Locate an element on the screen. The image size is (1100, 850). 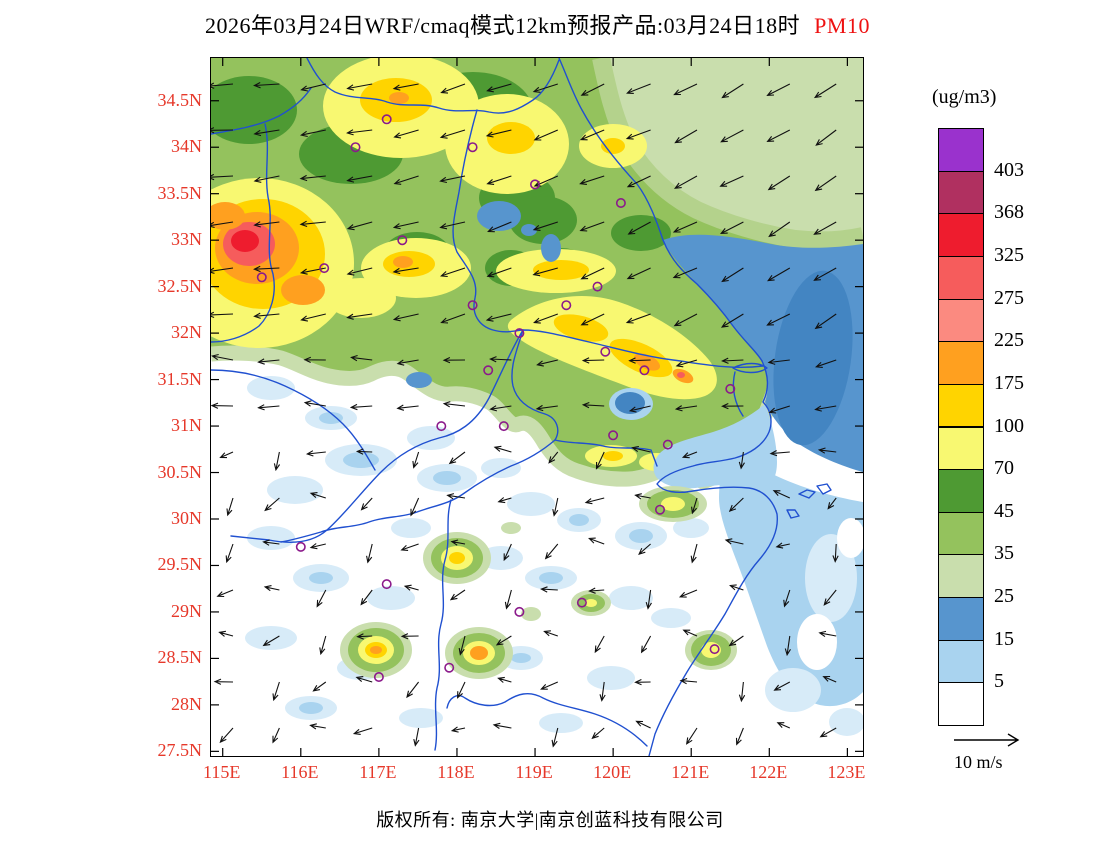
lon-tick-label: 119E is located at coordinates (534, 772).